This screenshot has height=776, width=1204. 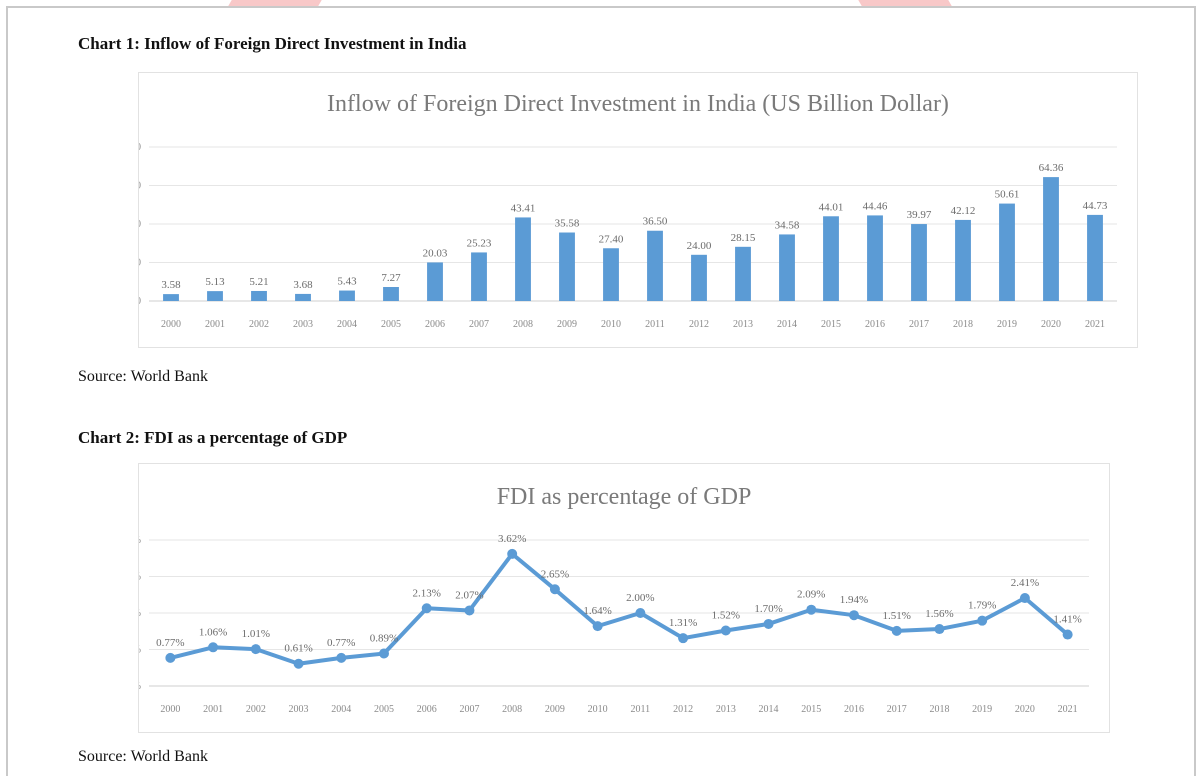 What do you see at coordinates (699, 246) in the screenshot?
I see `bar-data-label: 24.00` at bounding box center [699, 246].